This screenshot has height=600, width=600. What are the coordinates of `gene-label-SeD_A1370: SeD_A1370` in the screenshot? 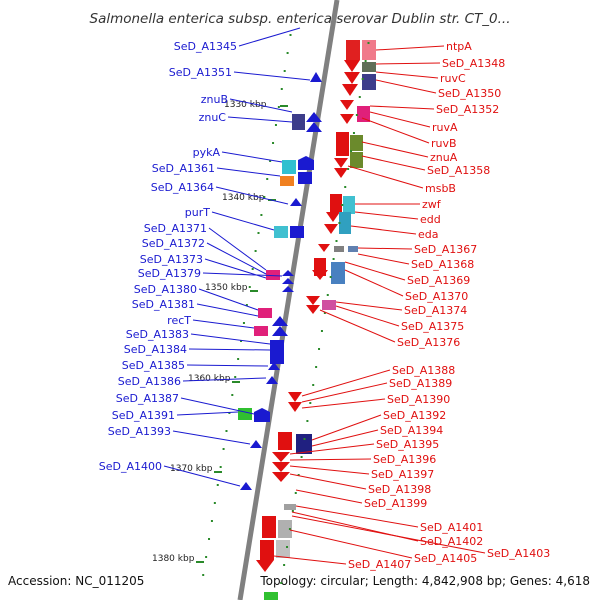 It's located at (436, 296).